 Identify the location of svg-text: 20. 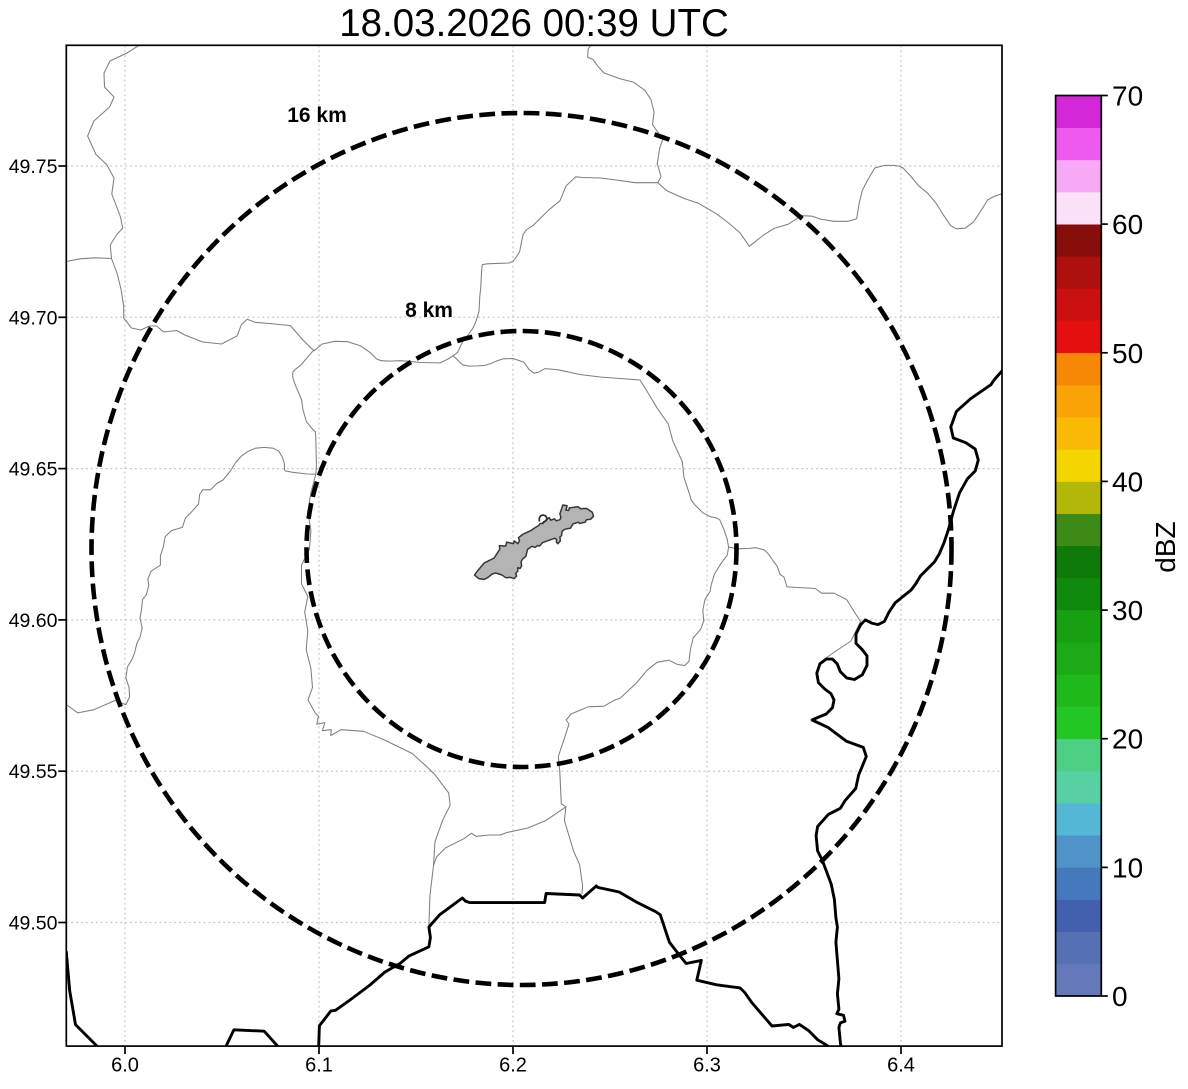
(1127, 739).